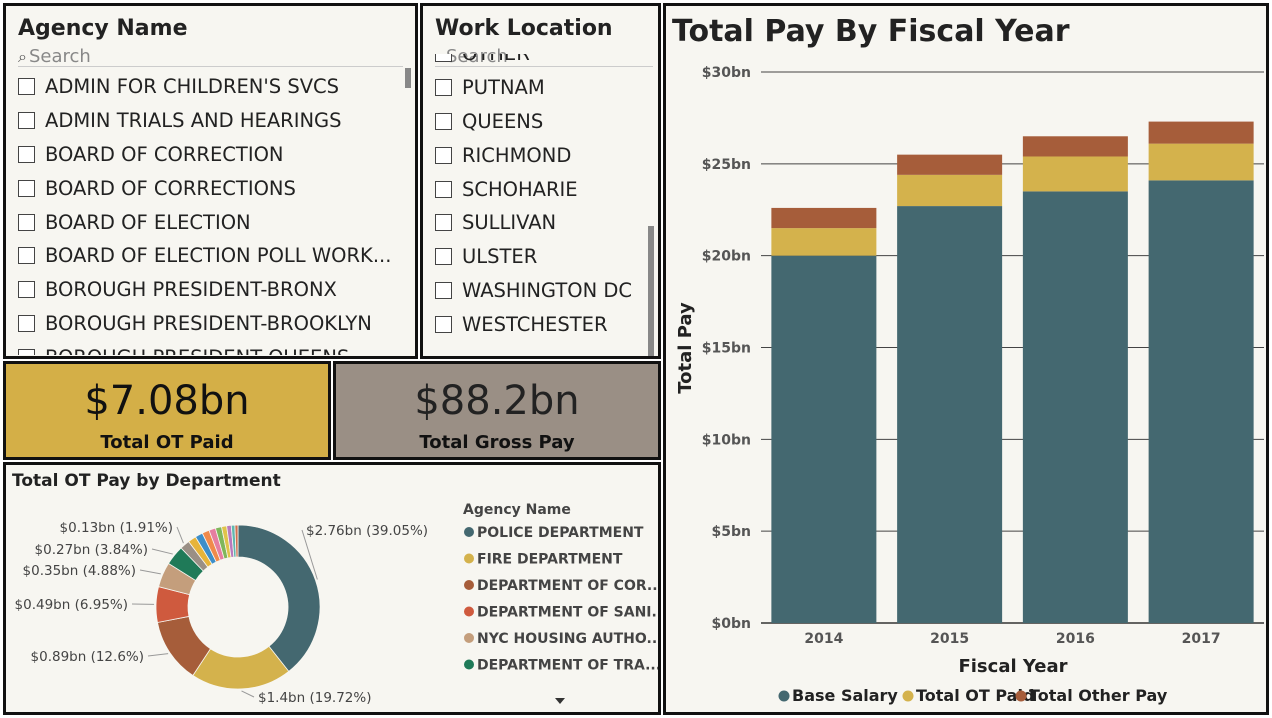 This screenshot has height=718, width=1272. What do you see at coordinates (554, 533) in the screenshot?
I see `donut-legend-item: POLICE DEPARTMENT` at bounding box center [554, 533].